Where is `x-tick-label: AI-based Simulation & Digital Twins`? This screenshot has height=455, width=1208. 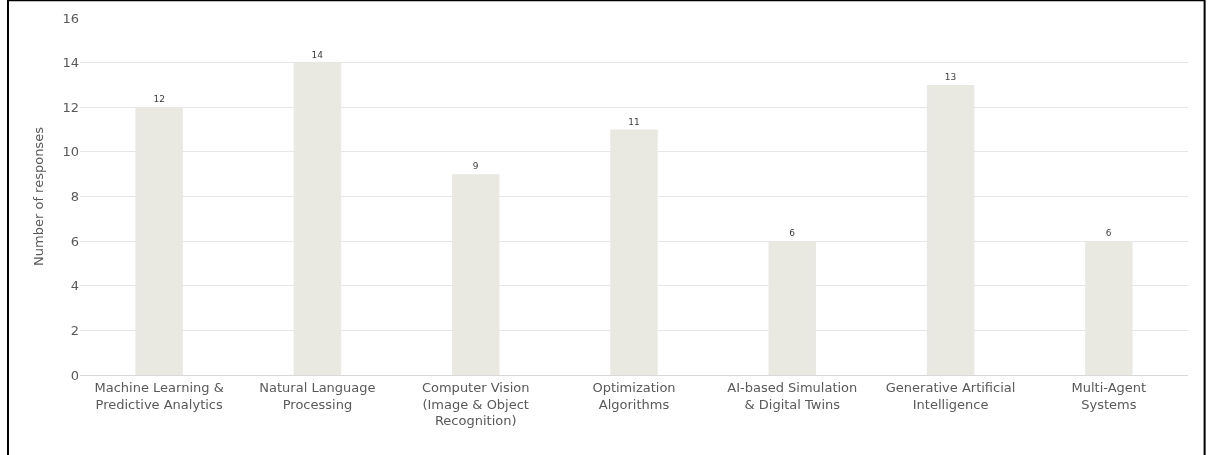
x-tick-label: AI-based Simulation & Digital Twins is located at coordinates (792, 395).